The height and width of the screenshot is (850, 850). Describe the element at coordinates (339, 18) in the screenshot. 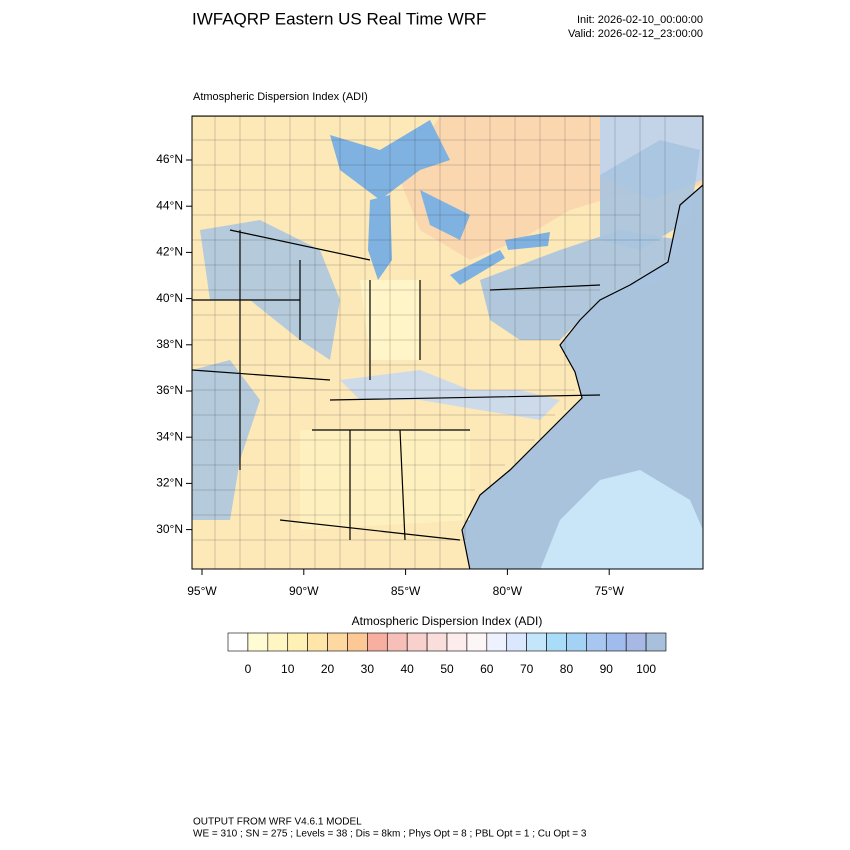

I see `page-title: IWFAQRP Eastern US Real Time WRF` at that location.